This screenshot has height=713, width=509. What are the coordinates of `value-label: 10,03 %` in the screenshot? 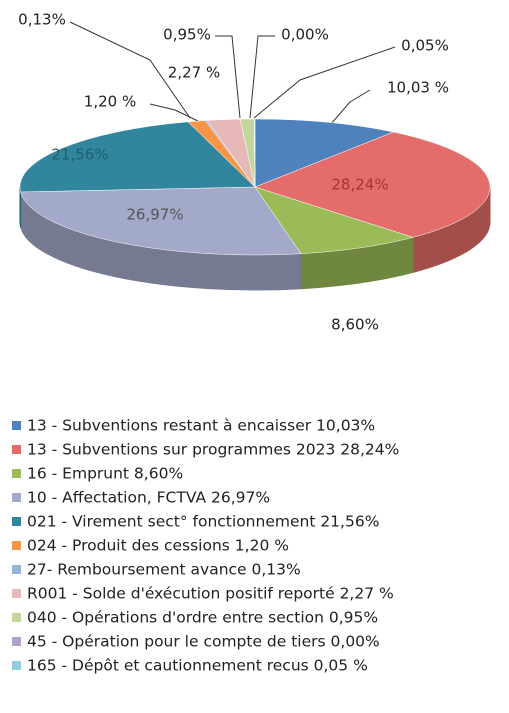 It's located at (418, 88).